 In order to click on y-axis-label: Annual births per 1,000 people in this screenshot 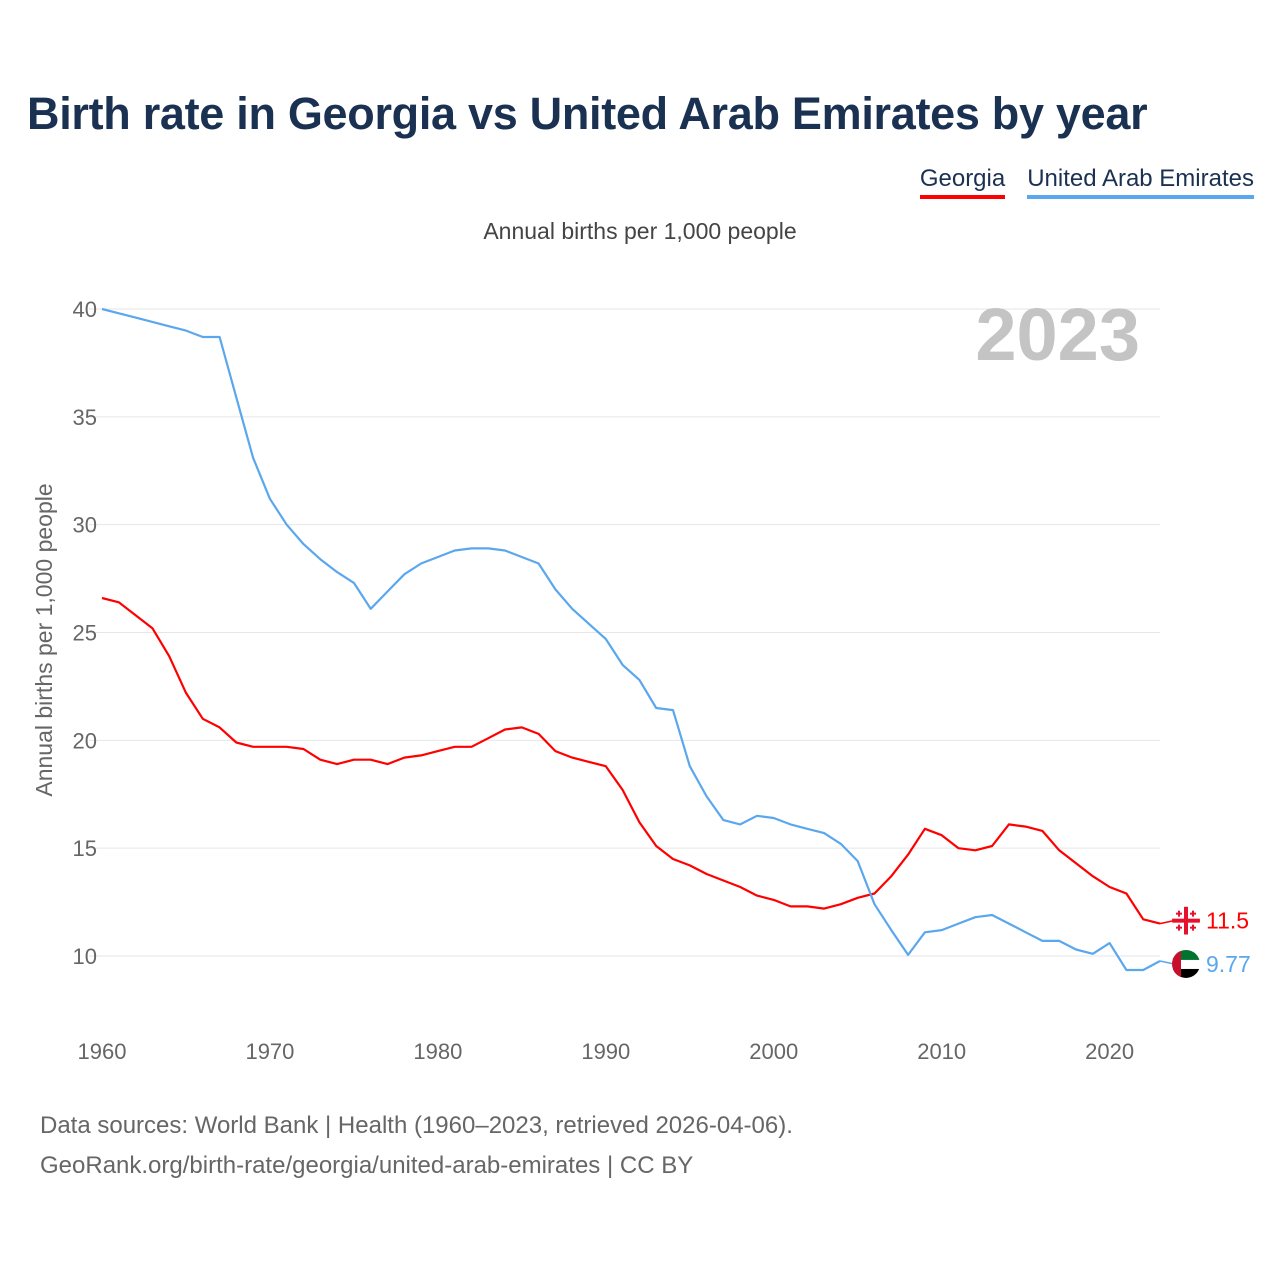, I will do `click(44, 639)`.